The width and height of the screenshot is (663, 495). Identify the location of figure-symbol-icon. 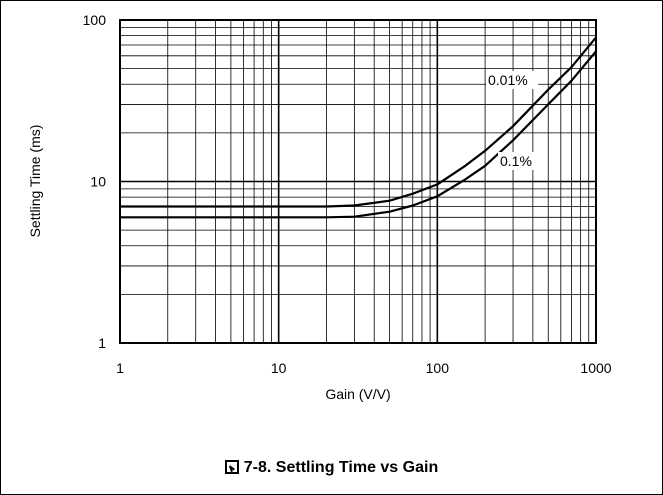
(231, 467).